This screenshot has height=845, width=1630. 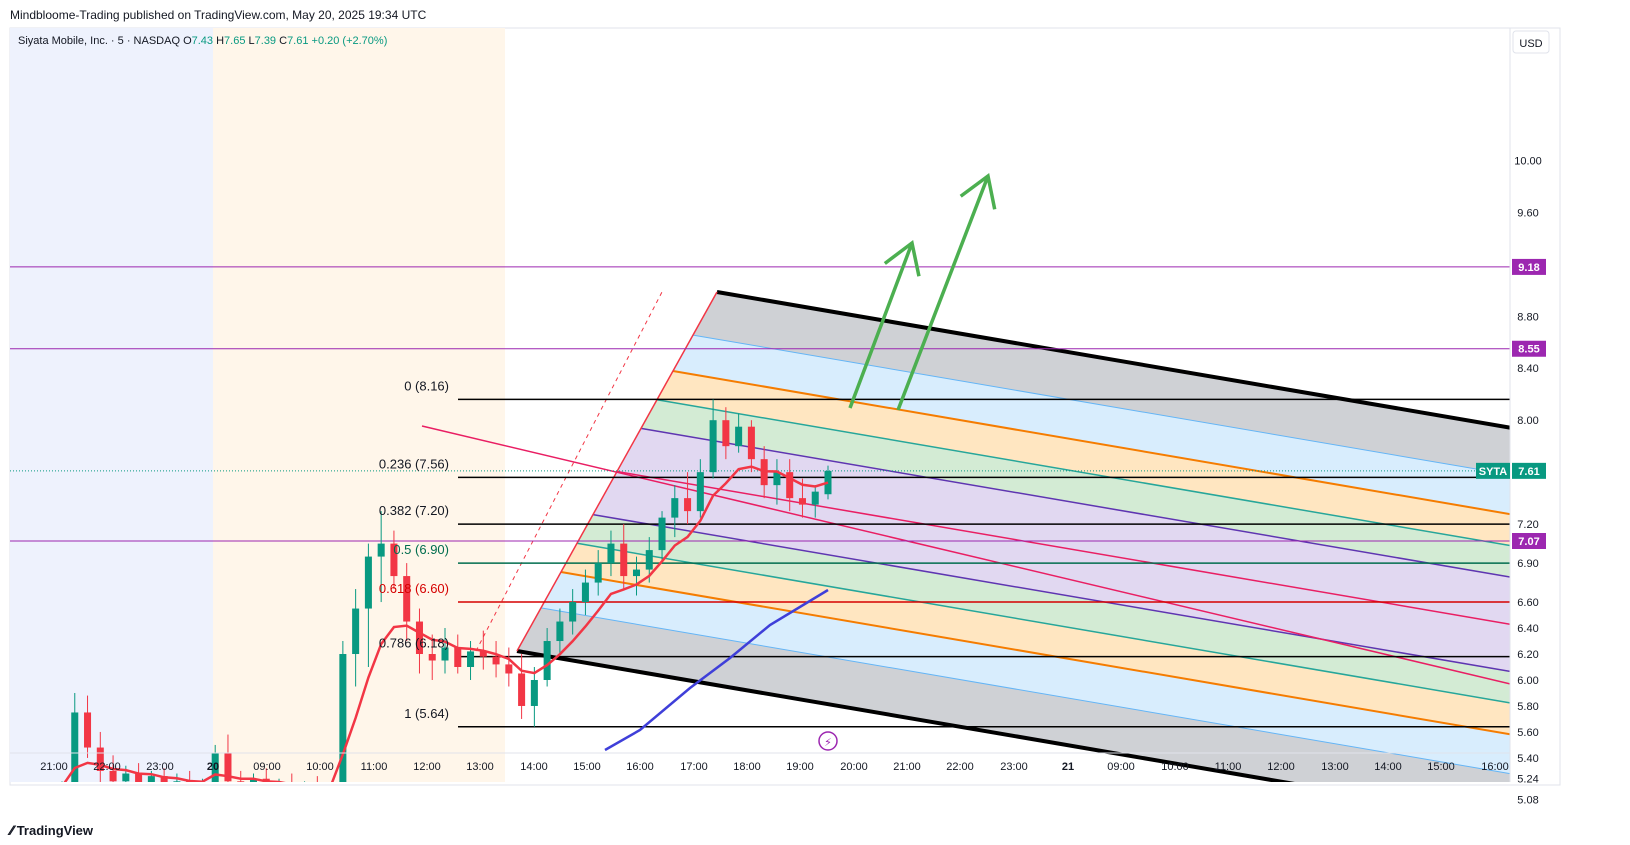 I want to click on currency-label: USD, so click(x=1530, y=44).